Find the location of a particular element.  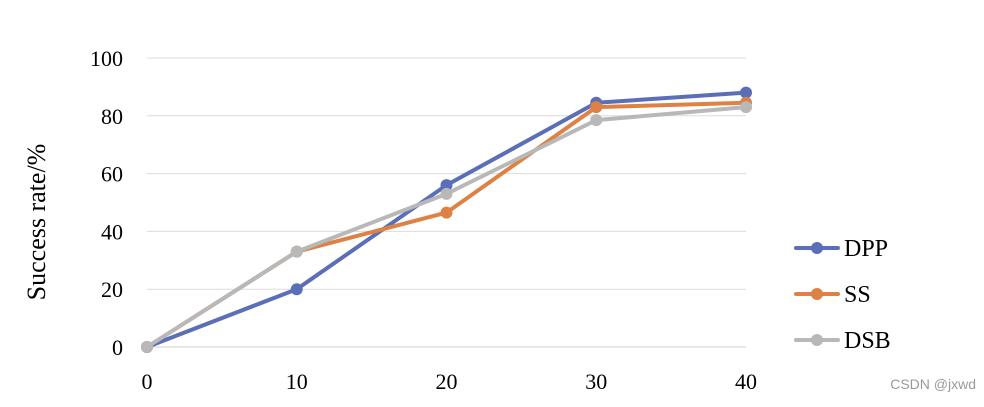

legend-label: SS is located at coordinates (857, 295).